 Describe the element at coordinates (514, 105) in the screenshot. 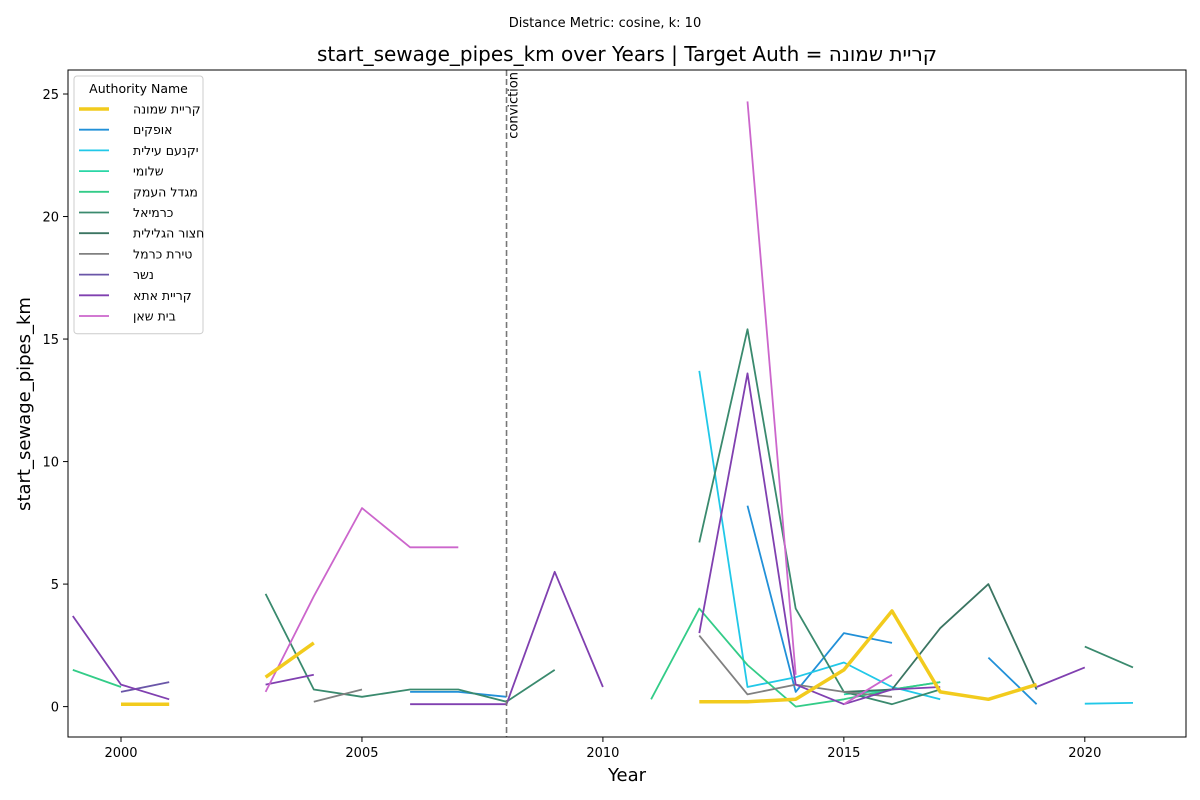

I see `conviction-label: conviction` at that location.